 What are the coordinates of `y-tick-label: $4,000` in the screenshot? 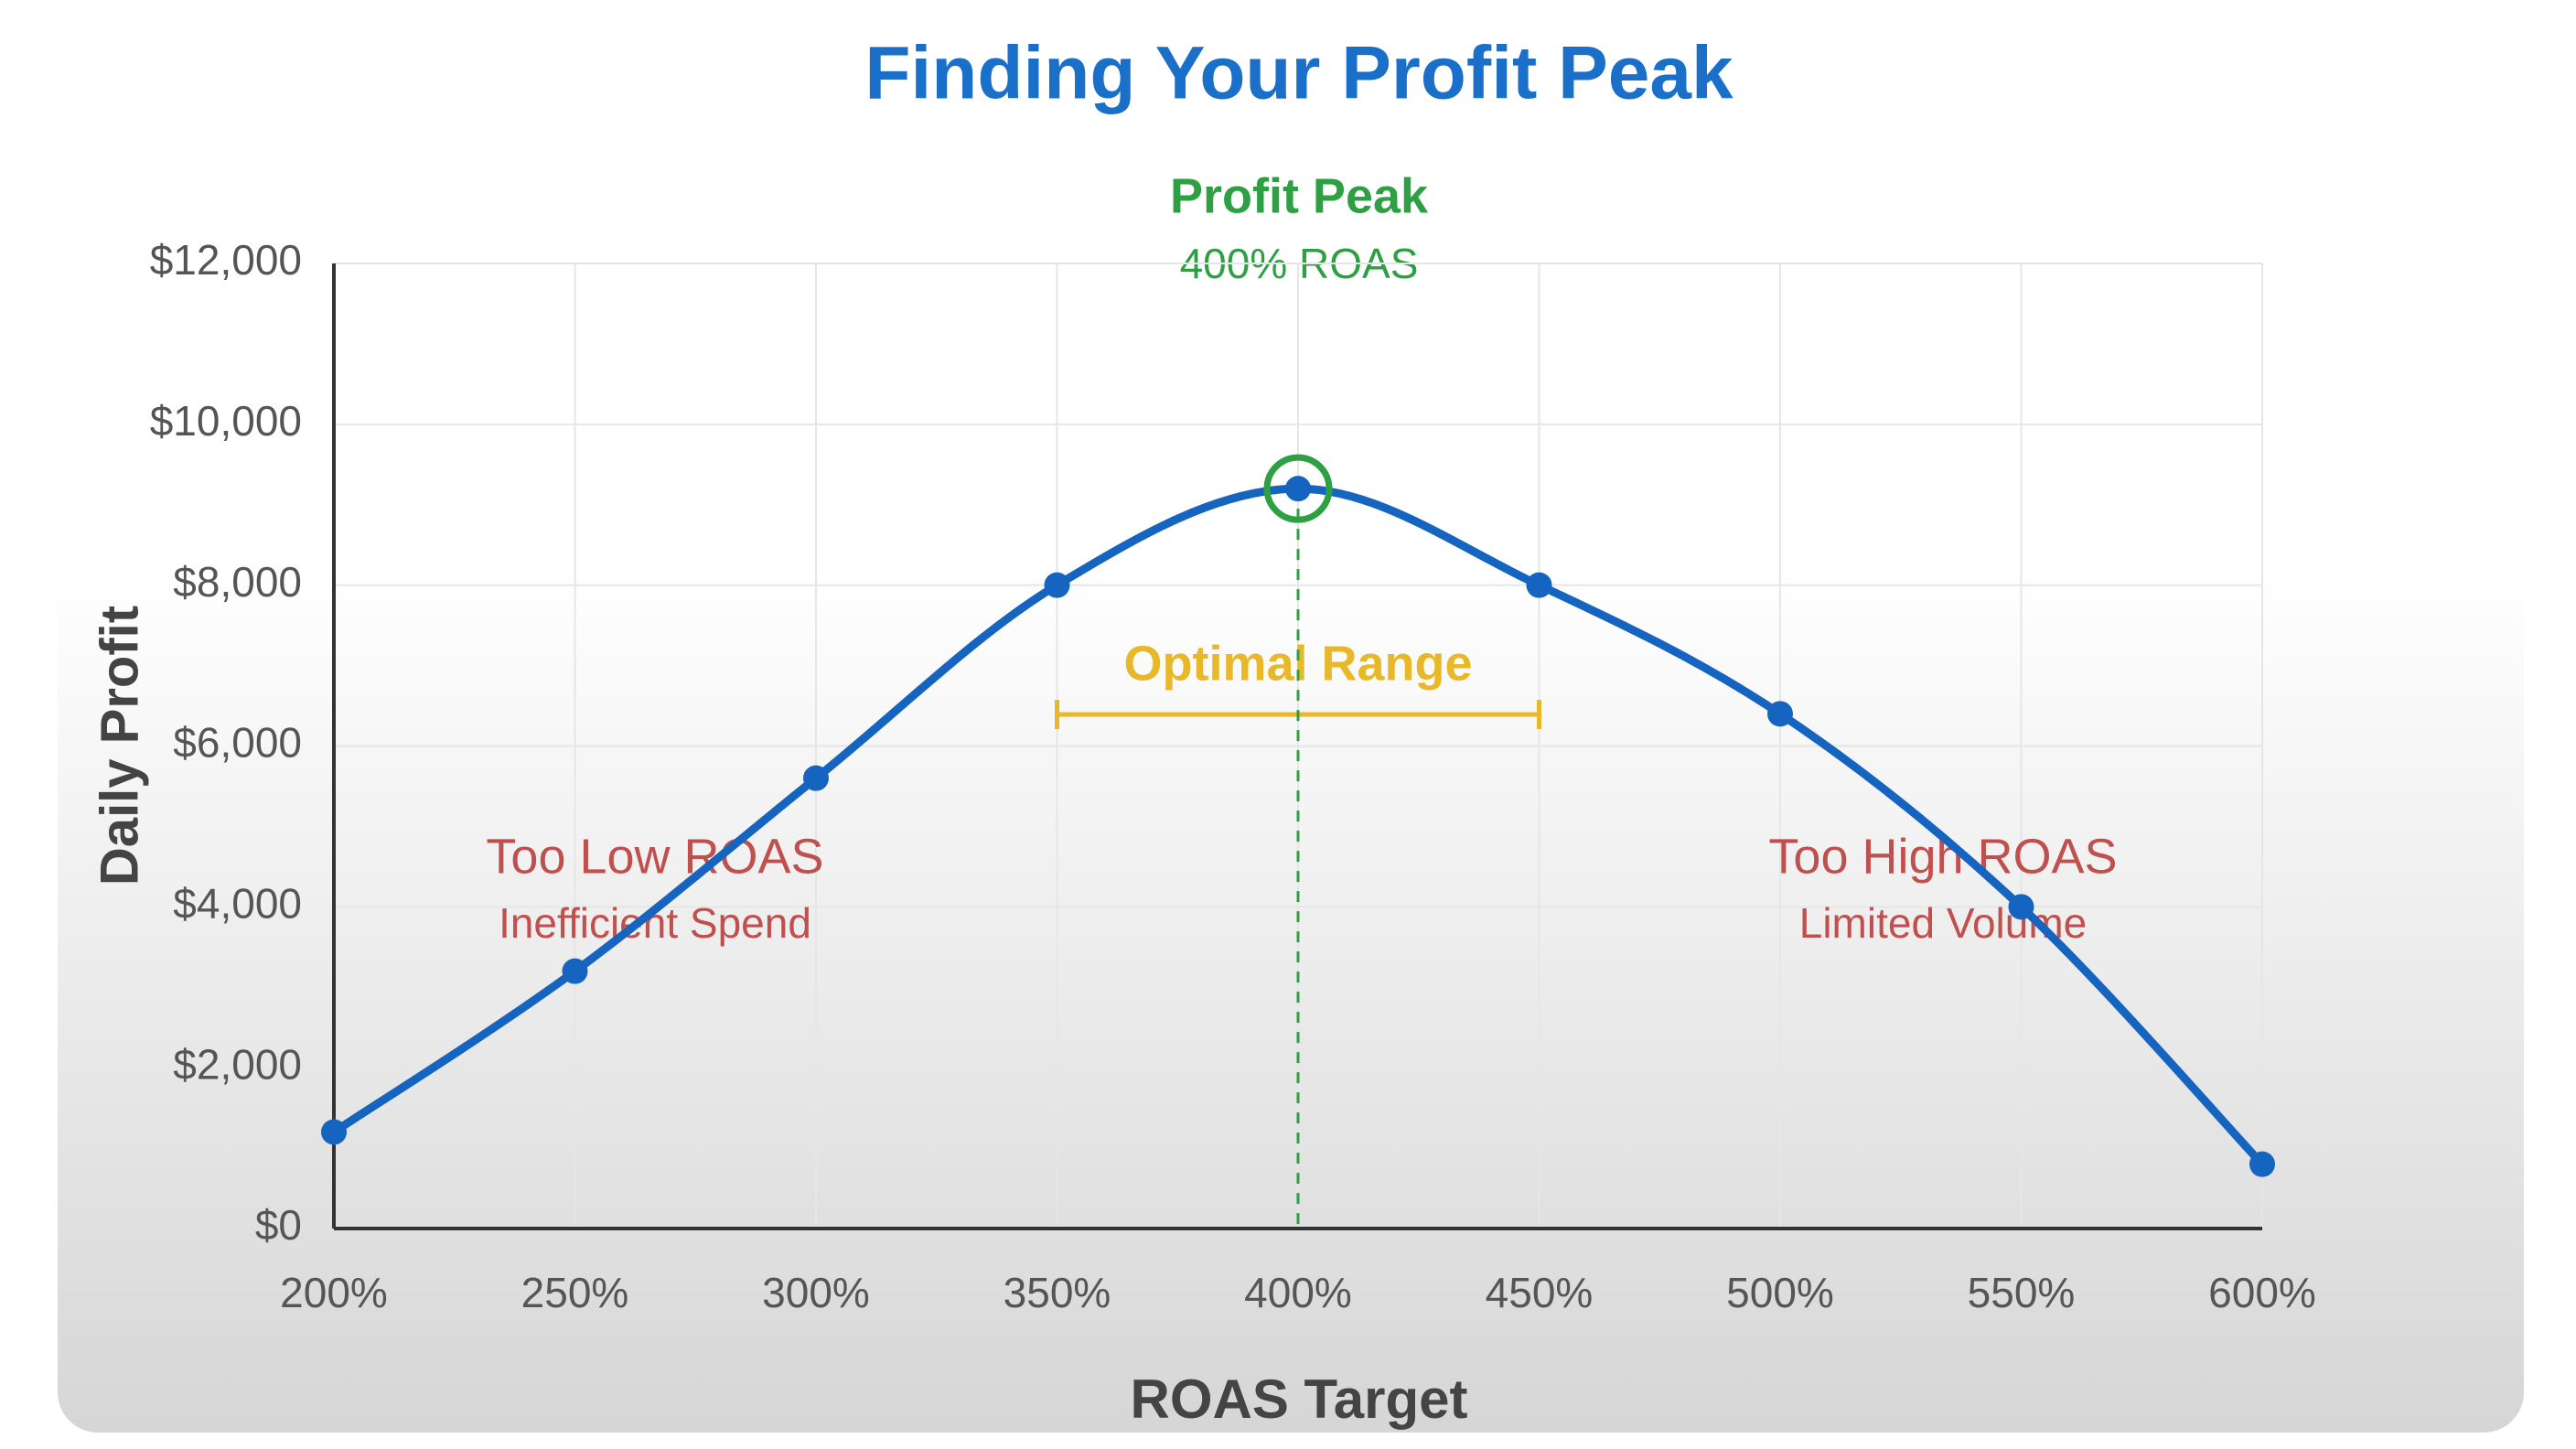 It's located at (238, 903).